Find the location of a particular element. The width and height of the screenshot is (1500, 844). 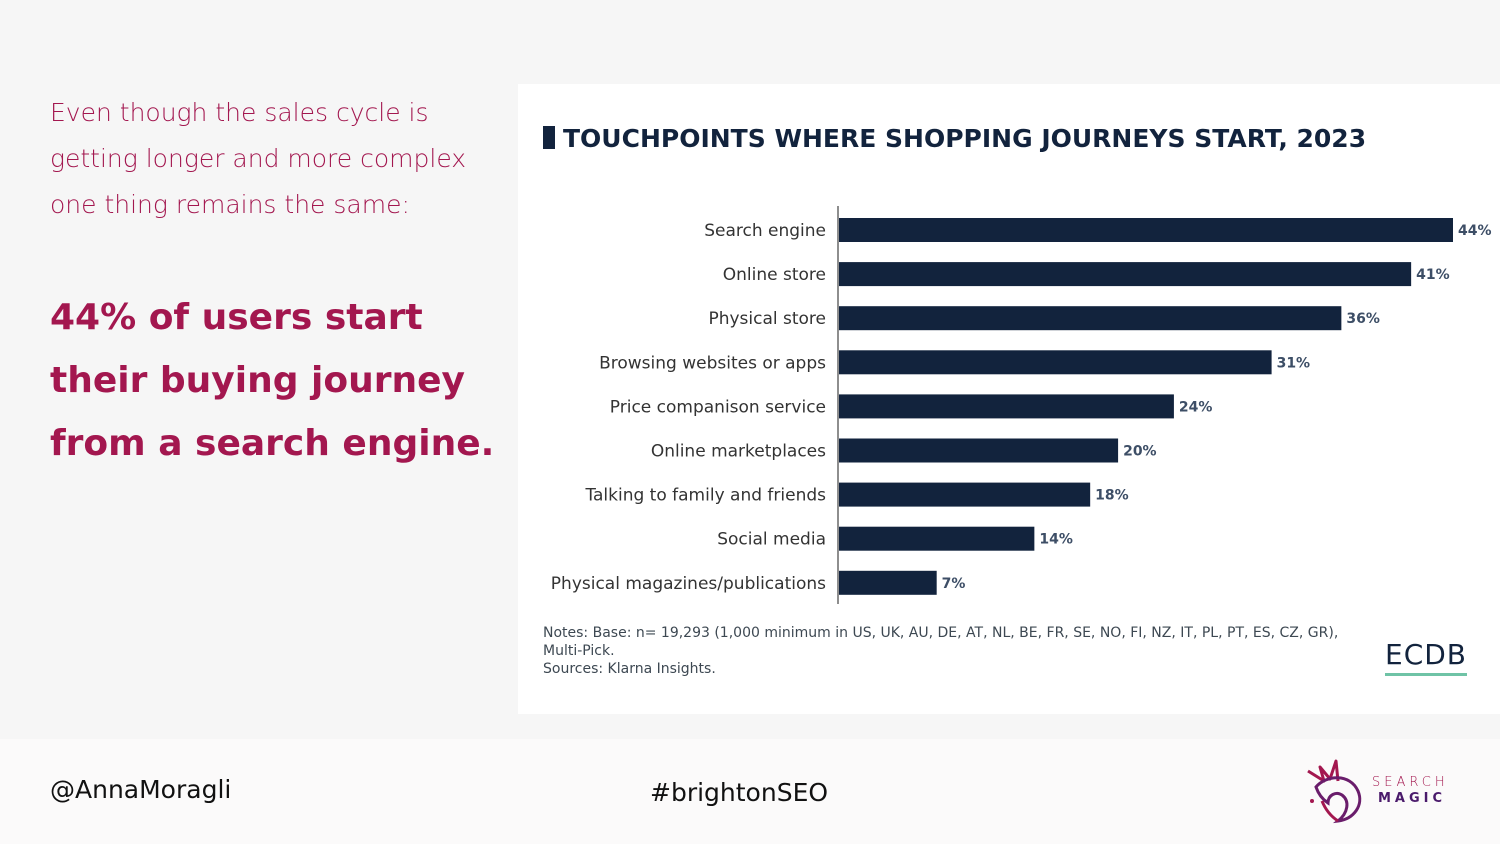

category-label: Online marketplaces is located at coordinates (738, 452).